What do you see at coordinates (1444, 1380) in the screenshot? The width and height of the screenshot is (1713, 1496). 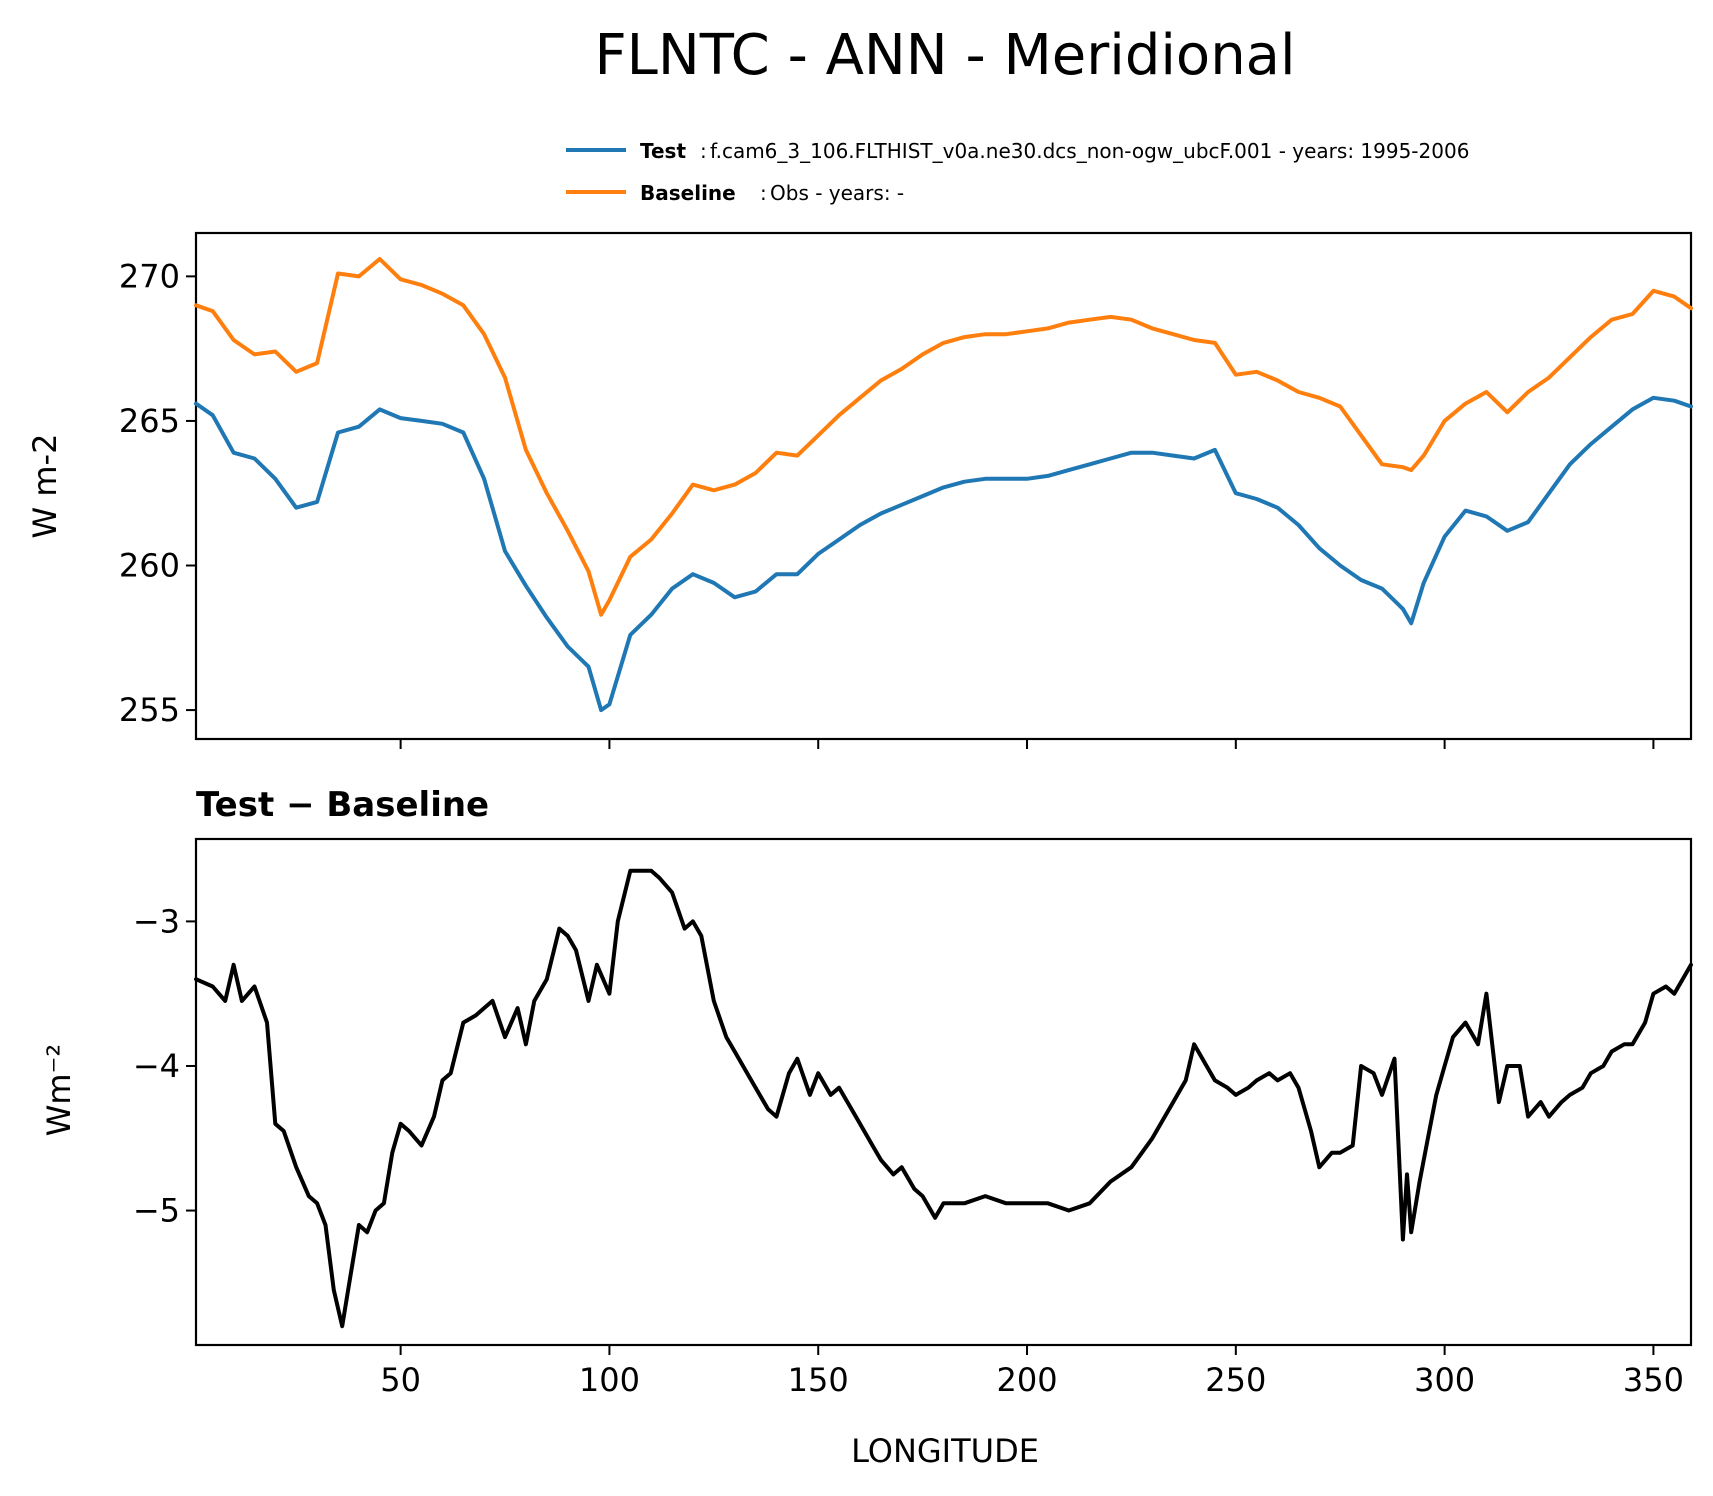 I see `bottom-xtick-label: 300` at bounding box center [1444, 1380].